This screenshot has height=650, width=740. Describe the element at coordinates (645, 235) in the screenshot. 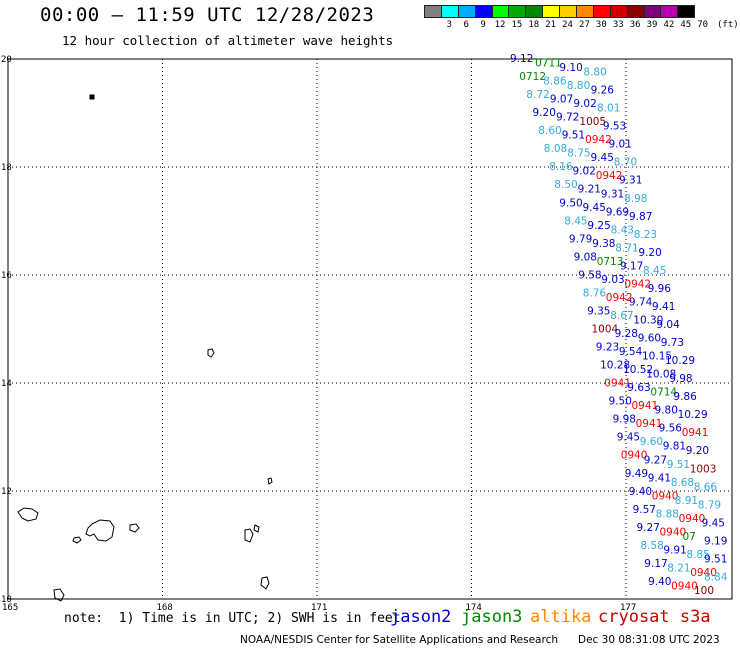

I see `wave-height-value: 8.23` at that location.